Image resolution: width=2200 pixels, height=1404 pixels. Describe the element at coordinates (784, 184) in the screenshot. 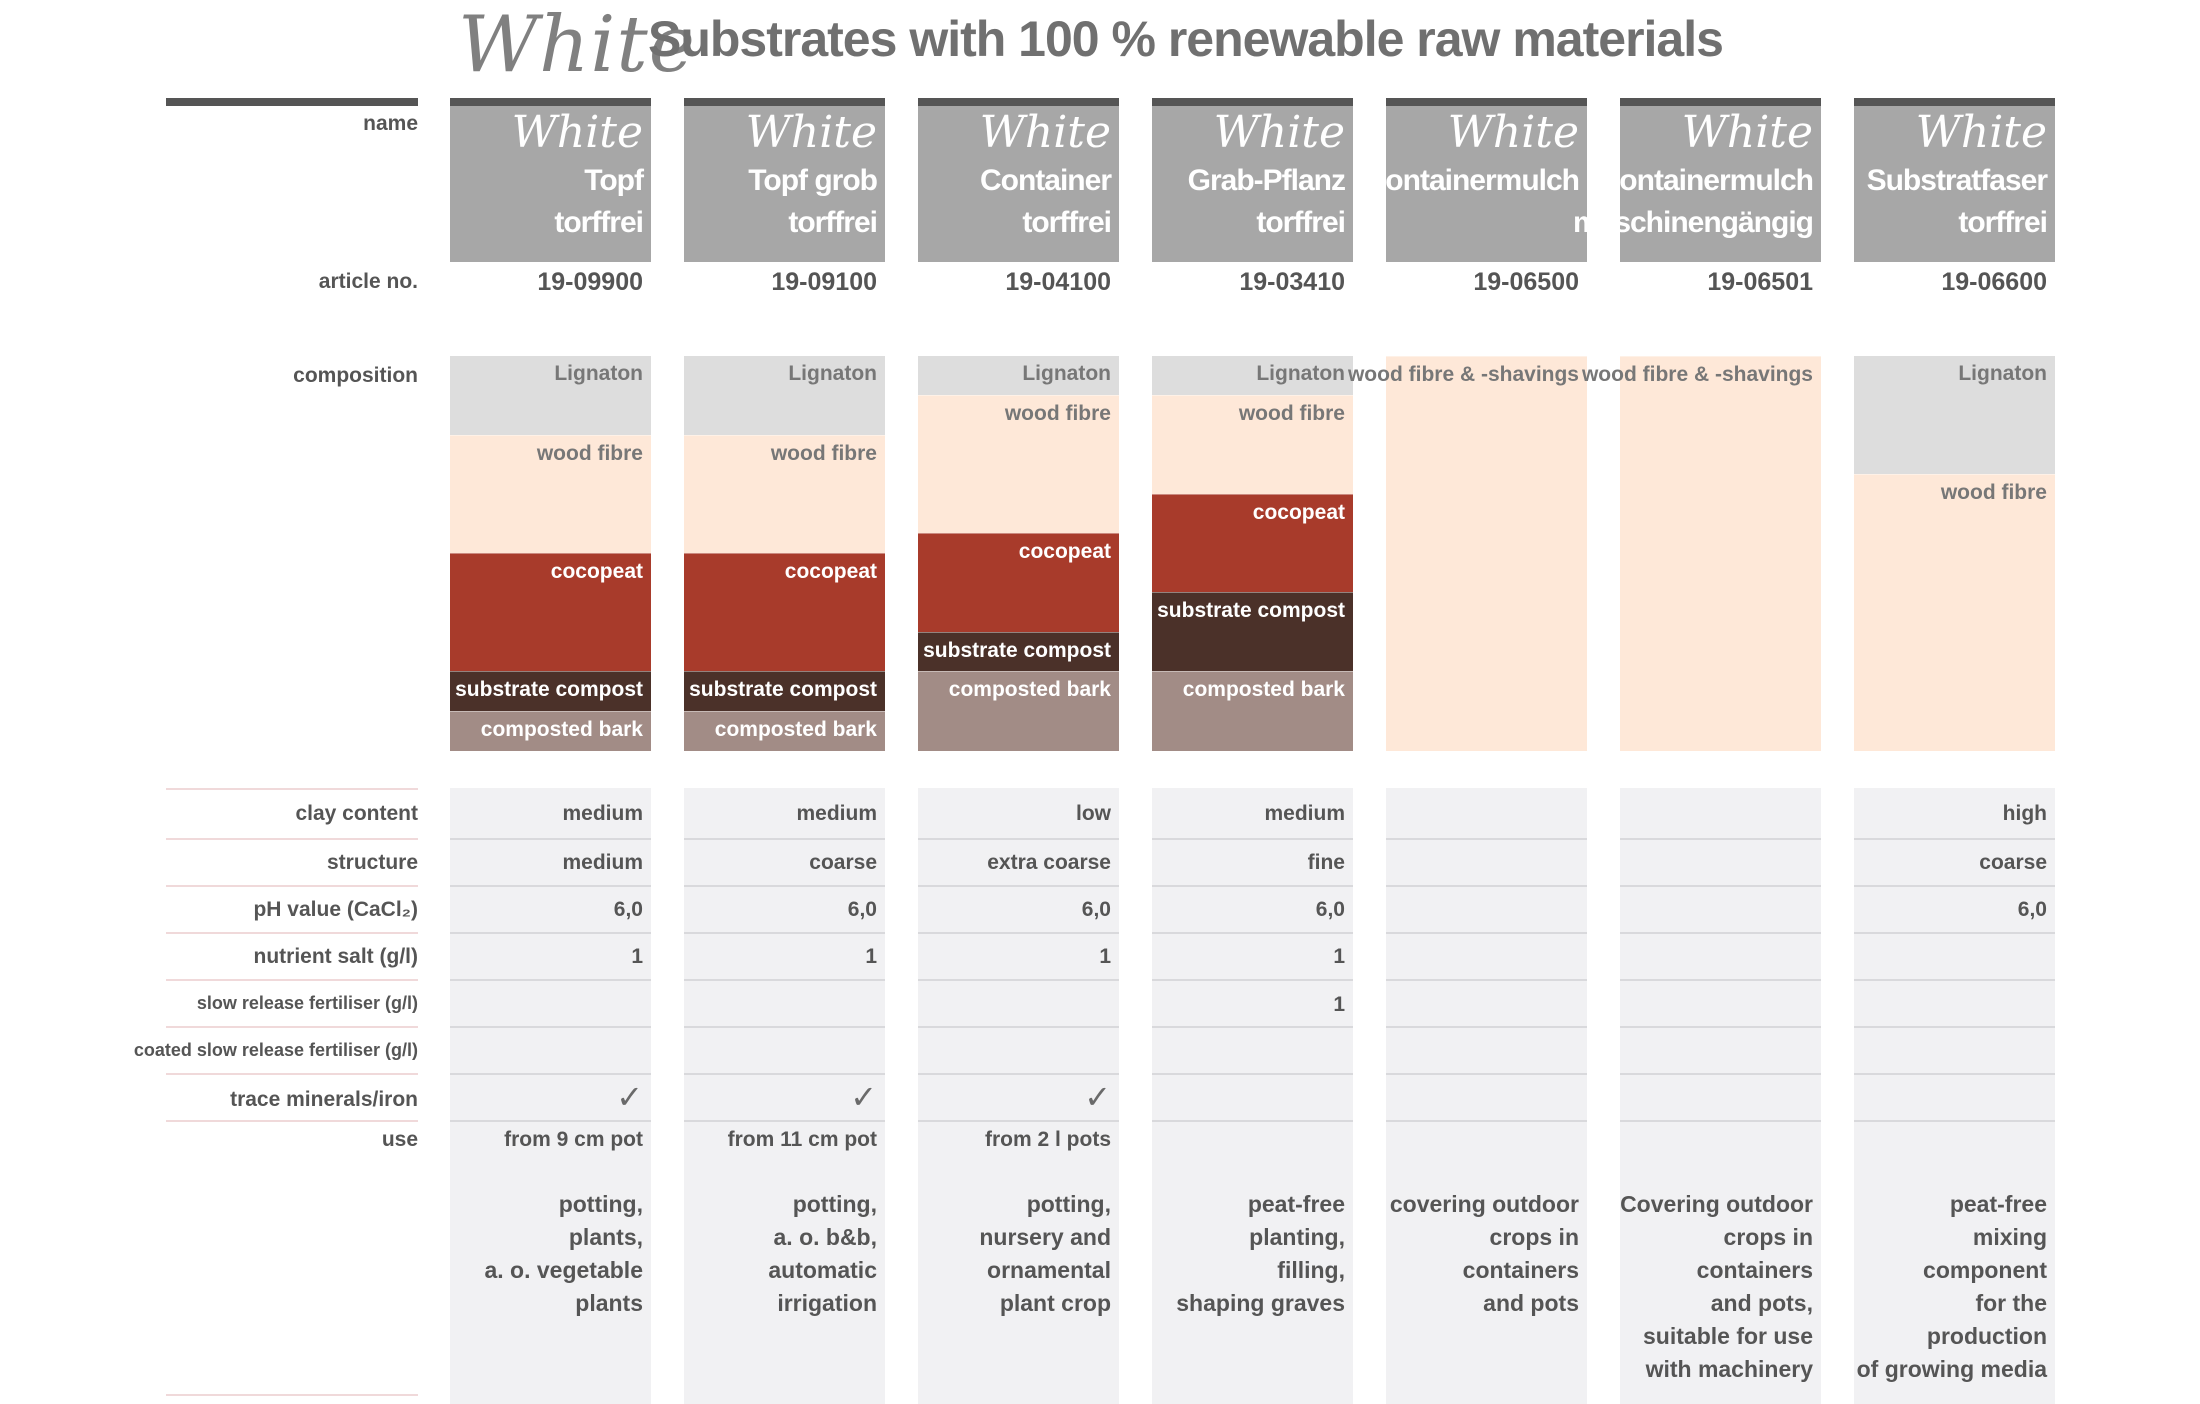

I see `product-name-box: White Topf grob torffrei` at that location.